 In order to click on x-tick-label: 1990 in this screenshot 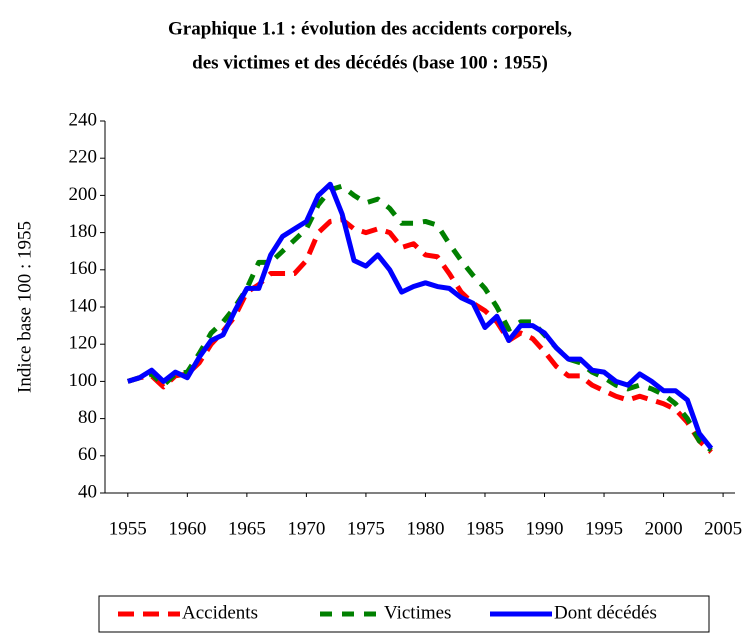, I will do `click(545, 528)`.